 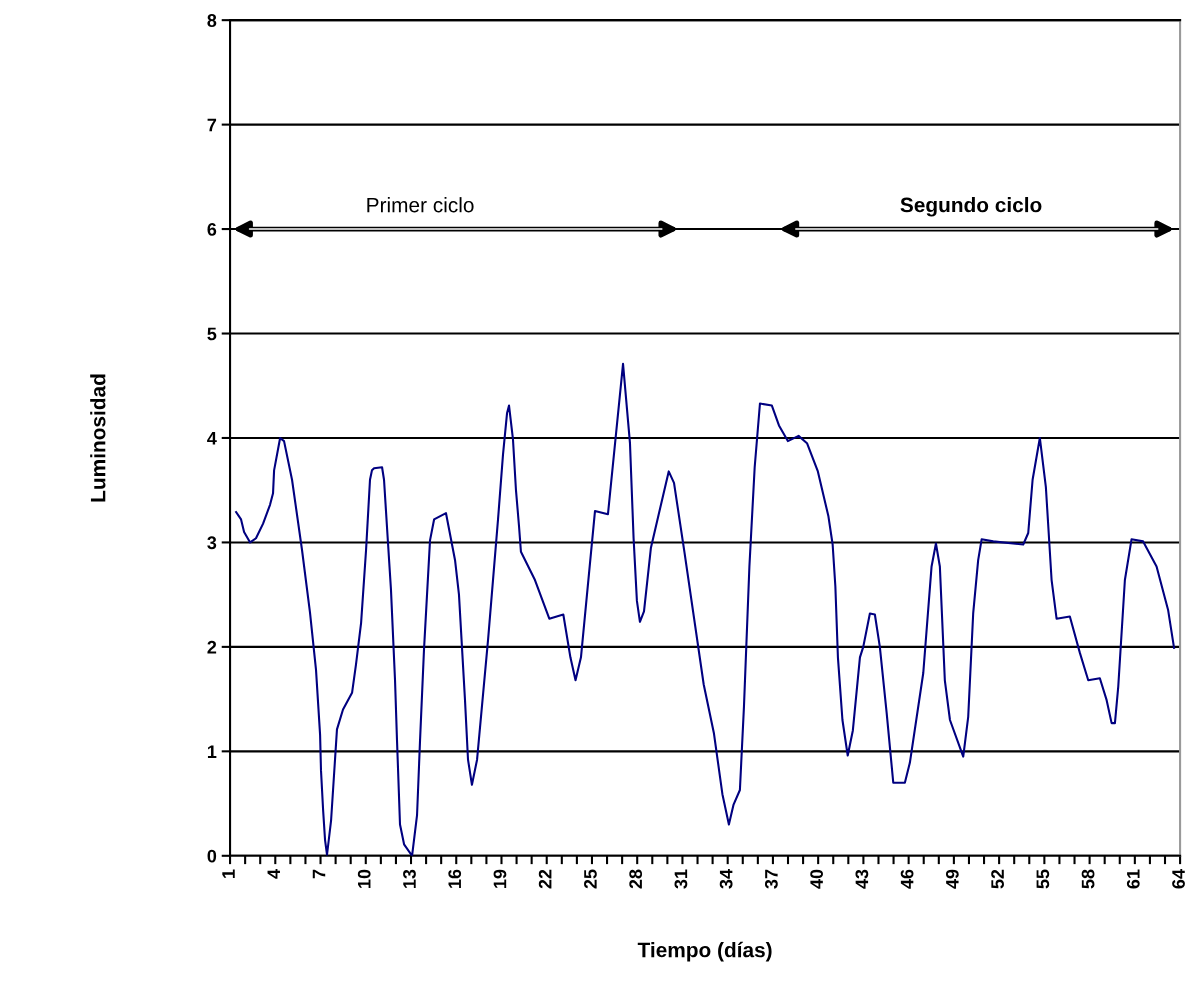 I want to click on y-tick-label: 1, so click(x=212, y=751).